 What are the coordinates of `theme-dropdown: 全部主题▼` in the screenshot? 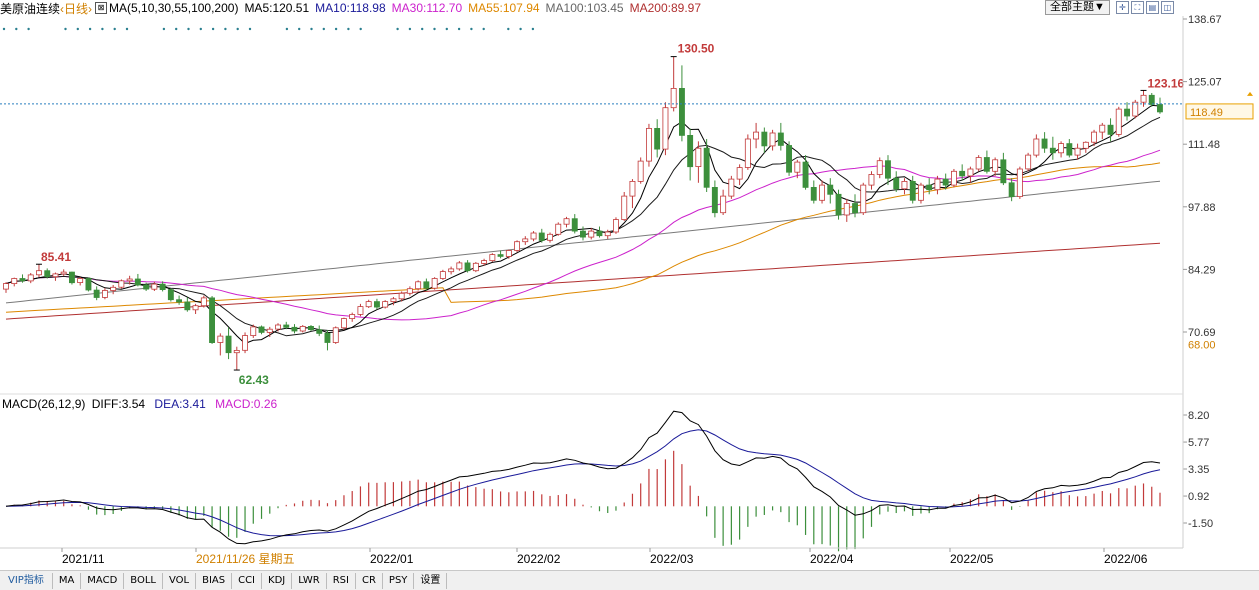 It's located at (1077, 7).